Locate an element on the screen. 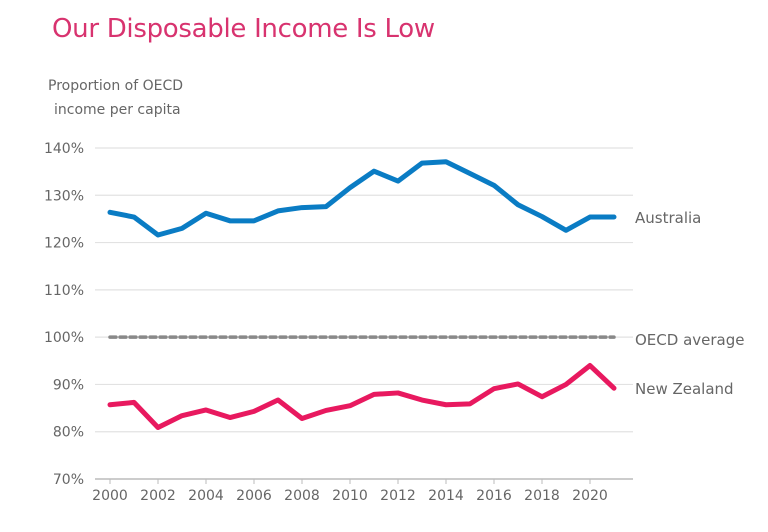  x-tick-label: 2010 is located at coordinates (350, 496).